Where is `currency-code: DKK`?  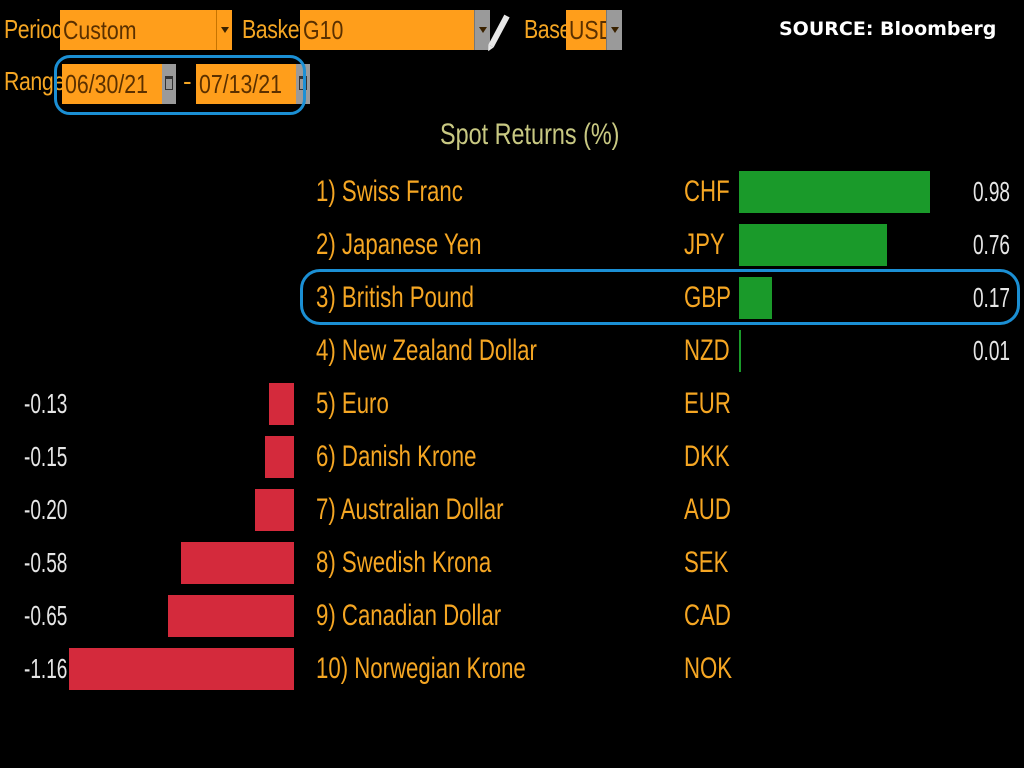 currency-code: DKK is located at coordinates (707, 456).